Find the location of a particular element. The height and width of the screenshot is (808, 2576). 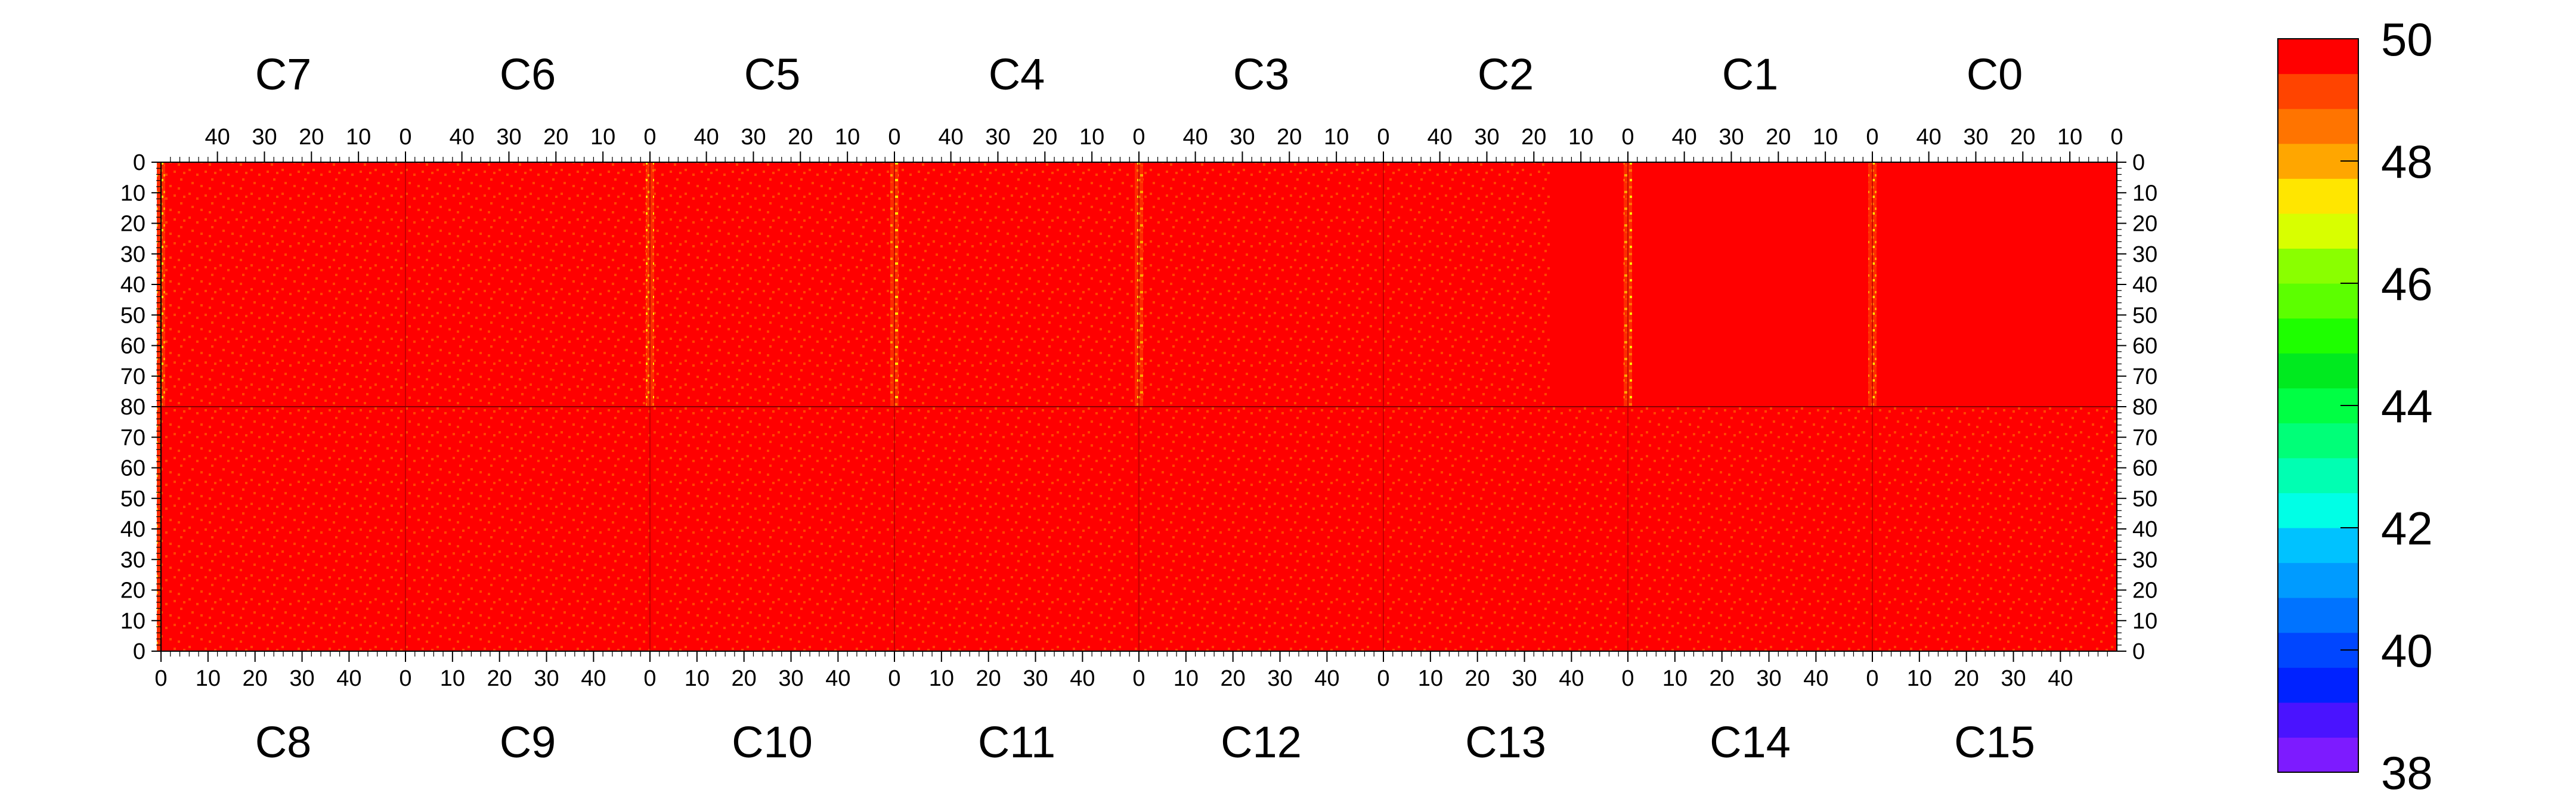

y-tick-label-left-10: 60 is located at coordinates (132, 469).